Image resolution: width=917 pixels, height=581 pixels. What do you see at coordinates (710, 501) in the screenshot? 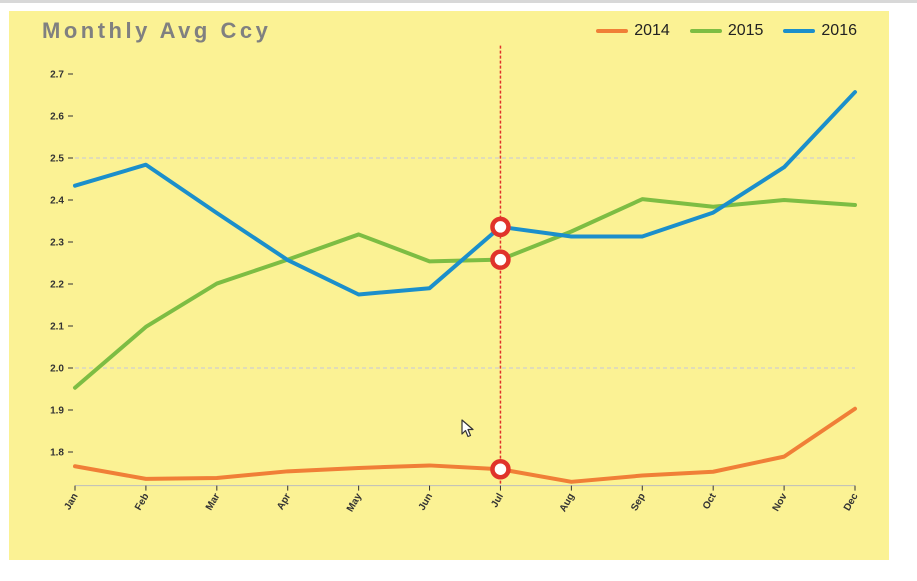
I see `x-tick-label-oct: Oct` at bounding box center [710, 501].